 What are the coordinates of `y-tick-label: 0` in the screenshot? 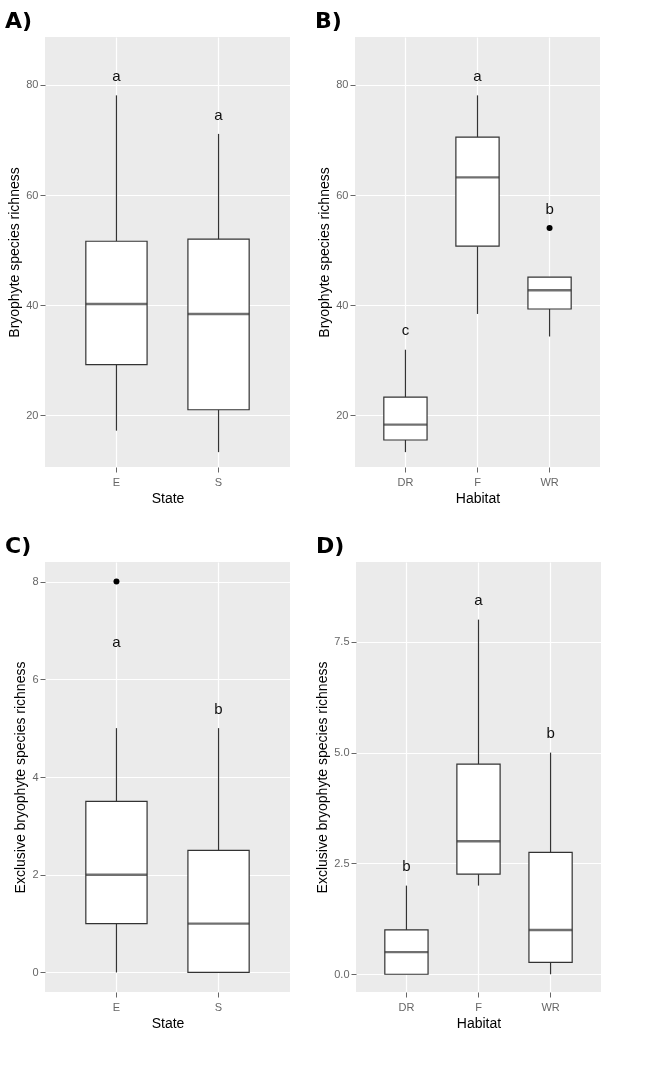 It's located at (35, 971).